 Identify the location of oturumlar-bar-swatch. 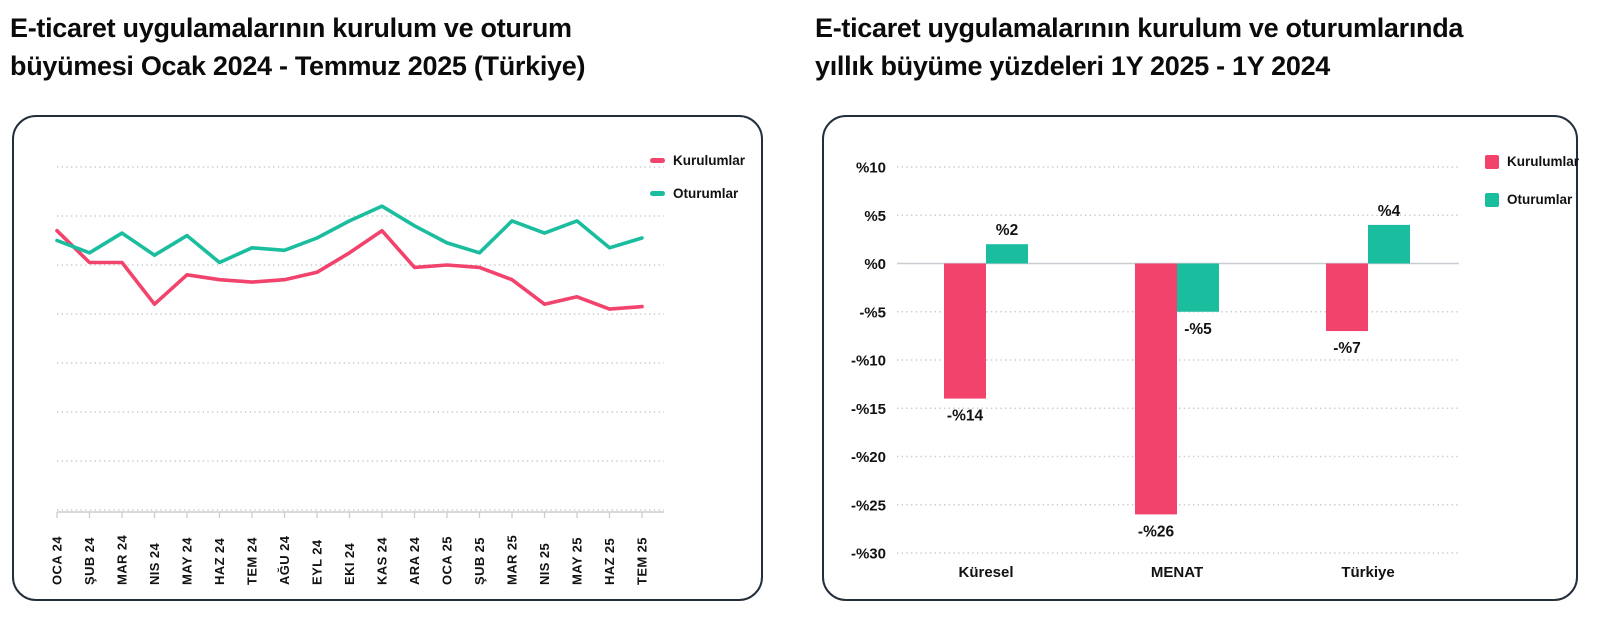
(1492, 199).